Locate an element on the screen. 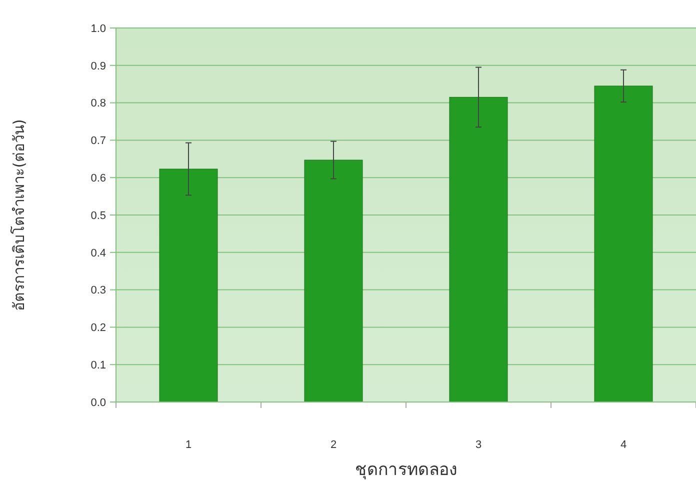 This screenshot has height=485, width=696. y-tick-label: 0.3 is located at coordinates (98, 290).